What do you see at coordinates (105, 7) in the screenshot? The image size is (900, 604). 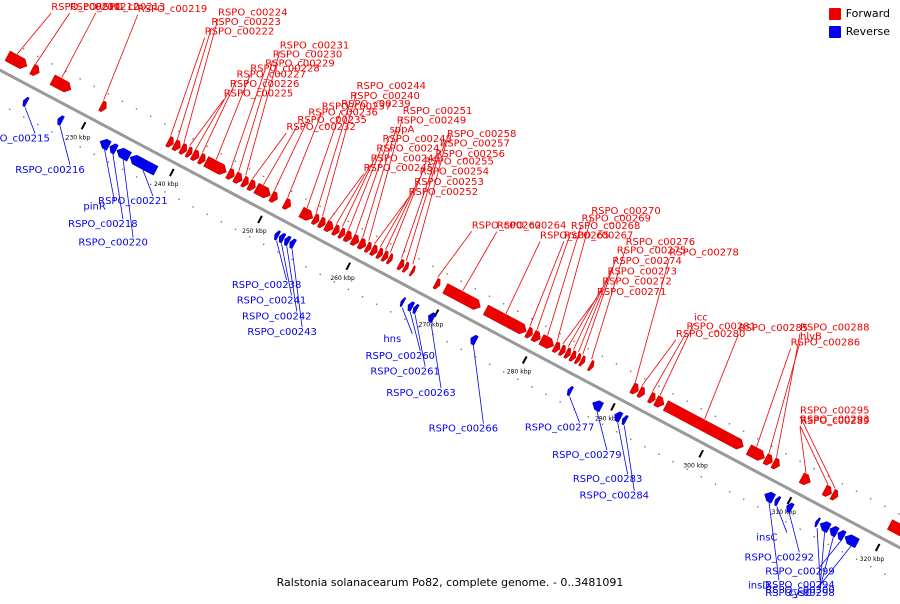 I see `forward-gene-label: RSPO_c00212` at bounding box center [105, 7].